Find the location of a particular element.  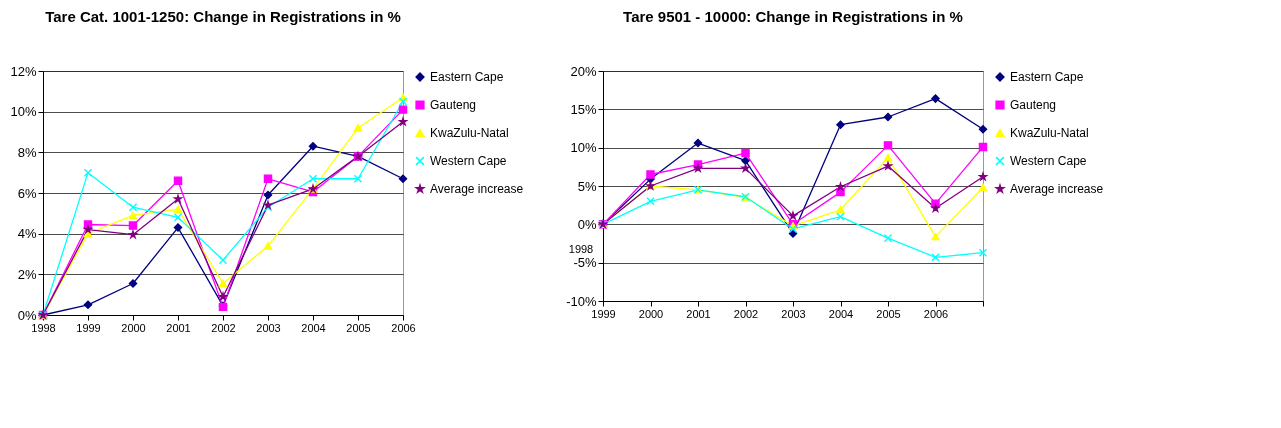

y-tick-label: 20% is located at coordinates (583, 71).